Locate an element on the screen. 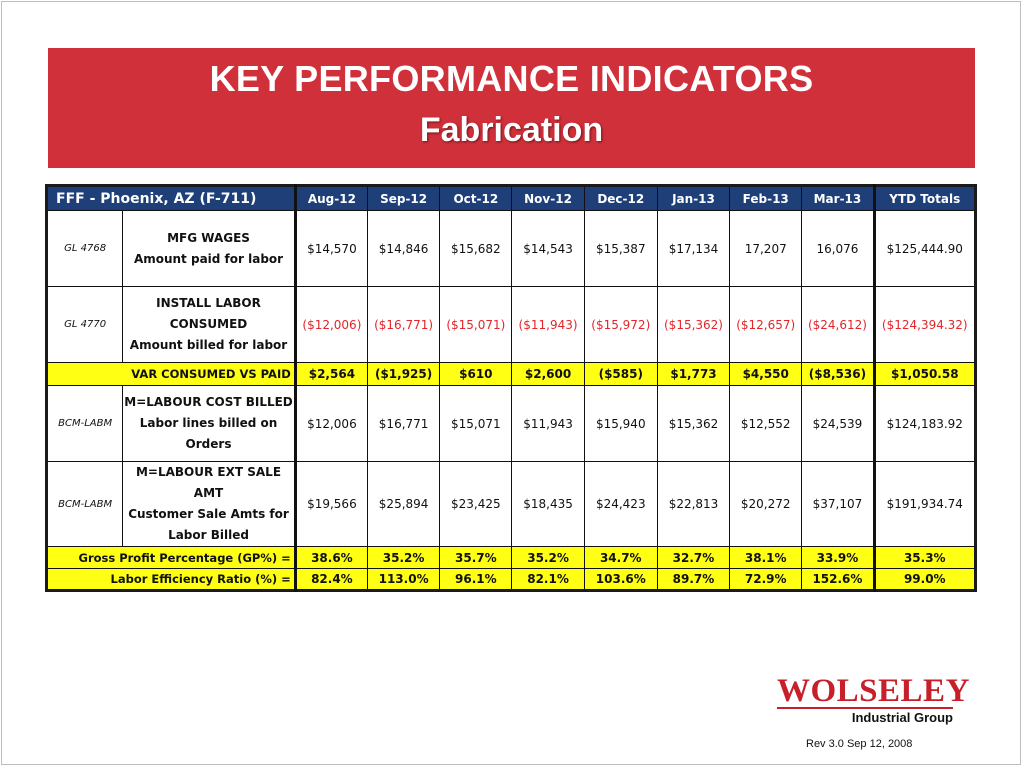 The image size is (1024, 768). table-cell: $15,940 is located at coordinates (620, 423).